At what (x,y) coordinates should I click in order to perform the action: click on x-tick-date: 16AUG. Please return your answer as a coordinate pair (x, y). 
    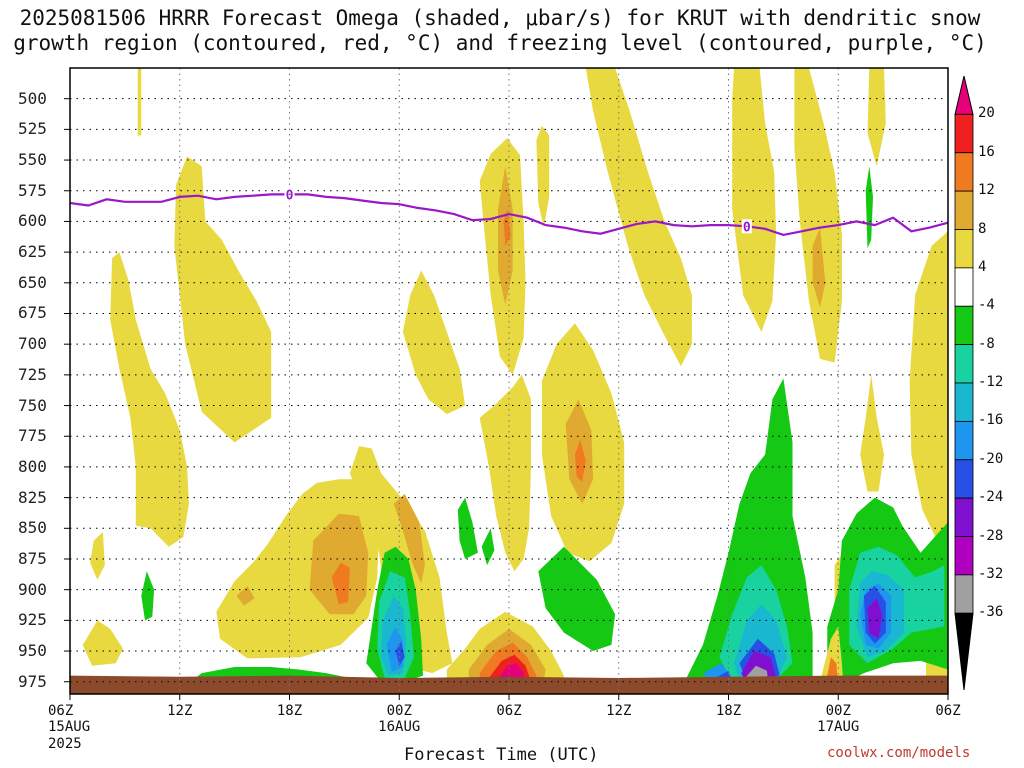
    Looking at the image, I should click on (399, 727).